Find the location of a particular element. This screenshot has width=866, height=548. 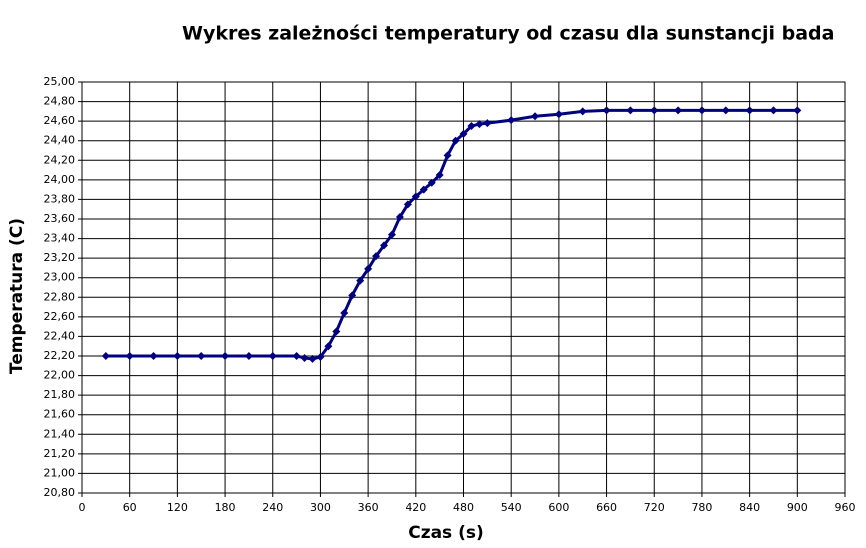

y-tick-label: 22,40 is located at coordinates (60, 335).